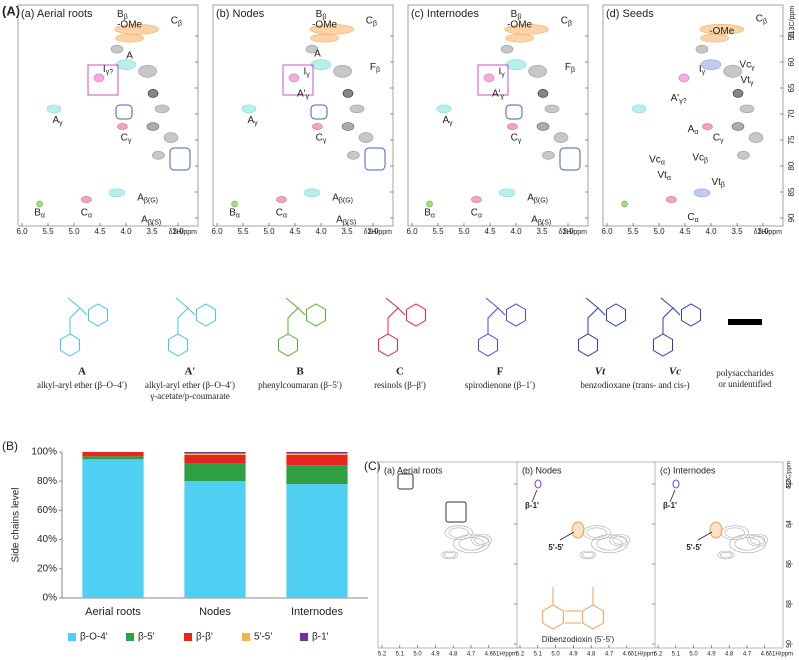  What do you see at coordinates (372, 466) in the screenshot?
I see `panel-label: (C)` at bounding box center [372, 466].